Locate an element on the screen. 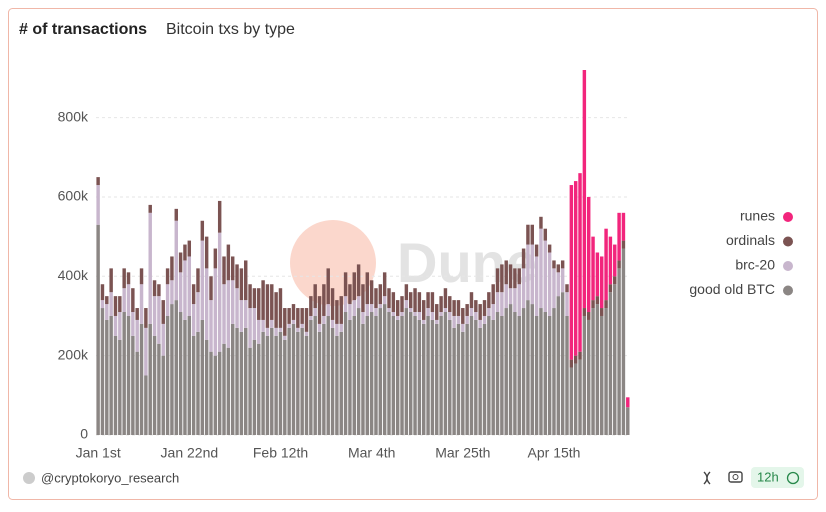  panel-title: # of transactions is located at coordinates (83, 29).